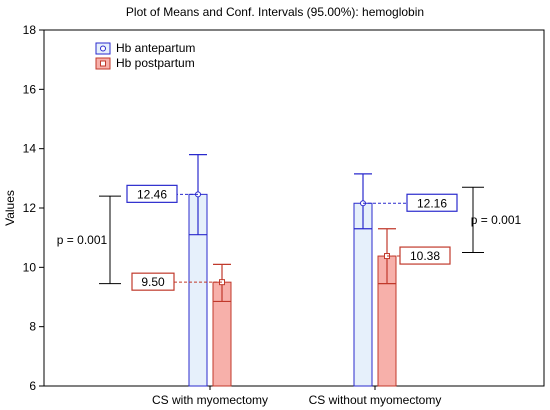 This screenshot has width=550, height=410. Describe the element at coordinates (210, 400) in the screenshot. I see `x-tick-label: CS with myomectomy` at that location.